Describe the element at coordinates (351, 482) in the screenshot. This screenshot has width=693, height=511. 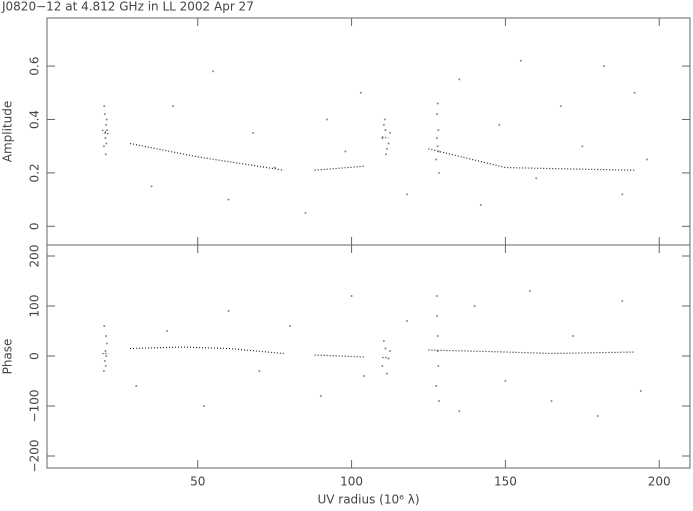
I see `x-tick-label: 100` at that location.